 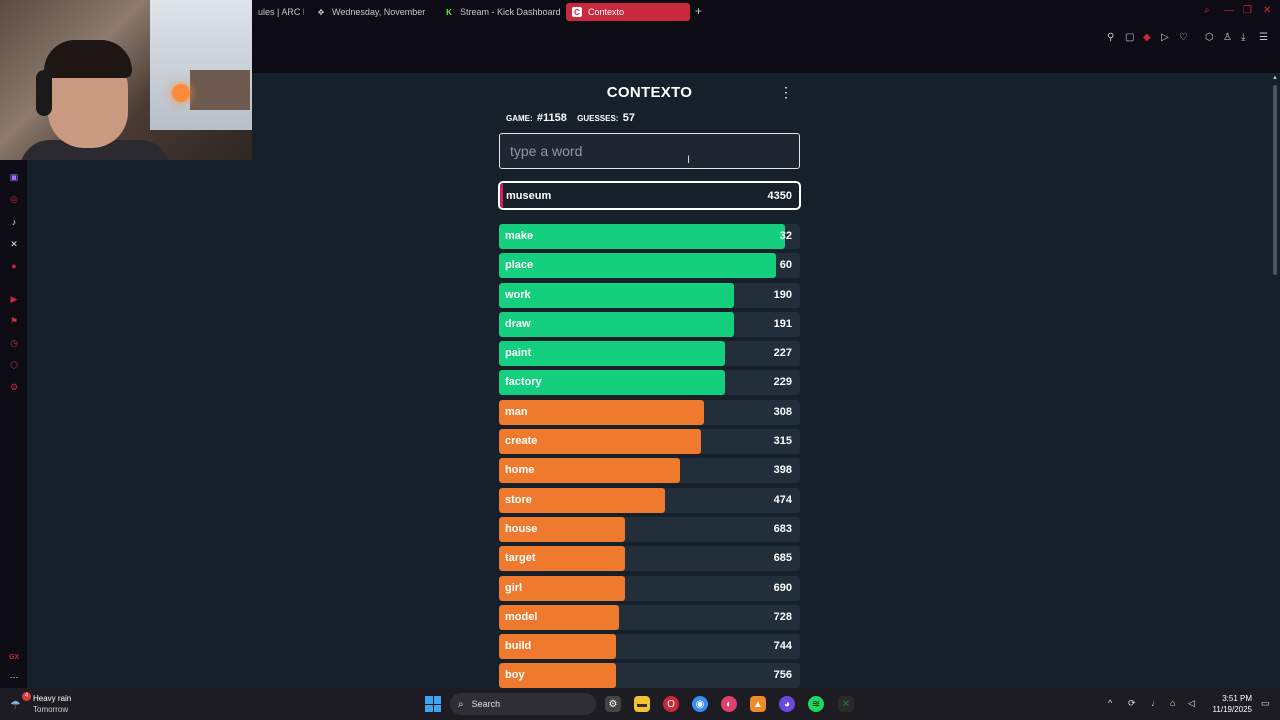 What do you see at coordinates (816, 704) in the screenshot?
I see `spotify-icon: ≋` at bounding box center [816, 704].